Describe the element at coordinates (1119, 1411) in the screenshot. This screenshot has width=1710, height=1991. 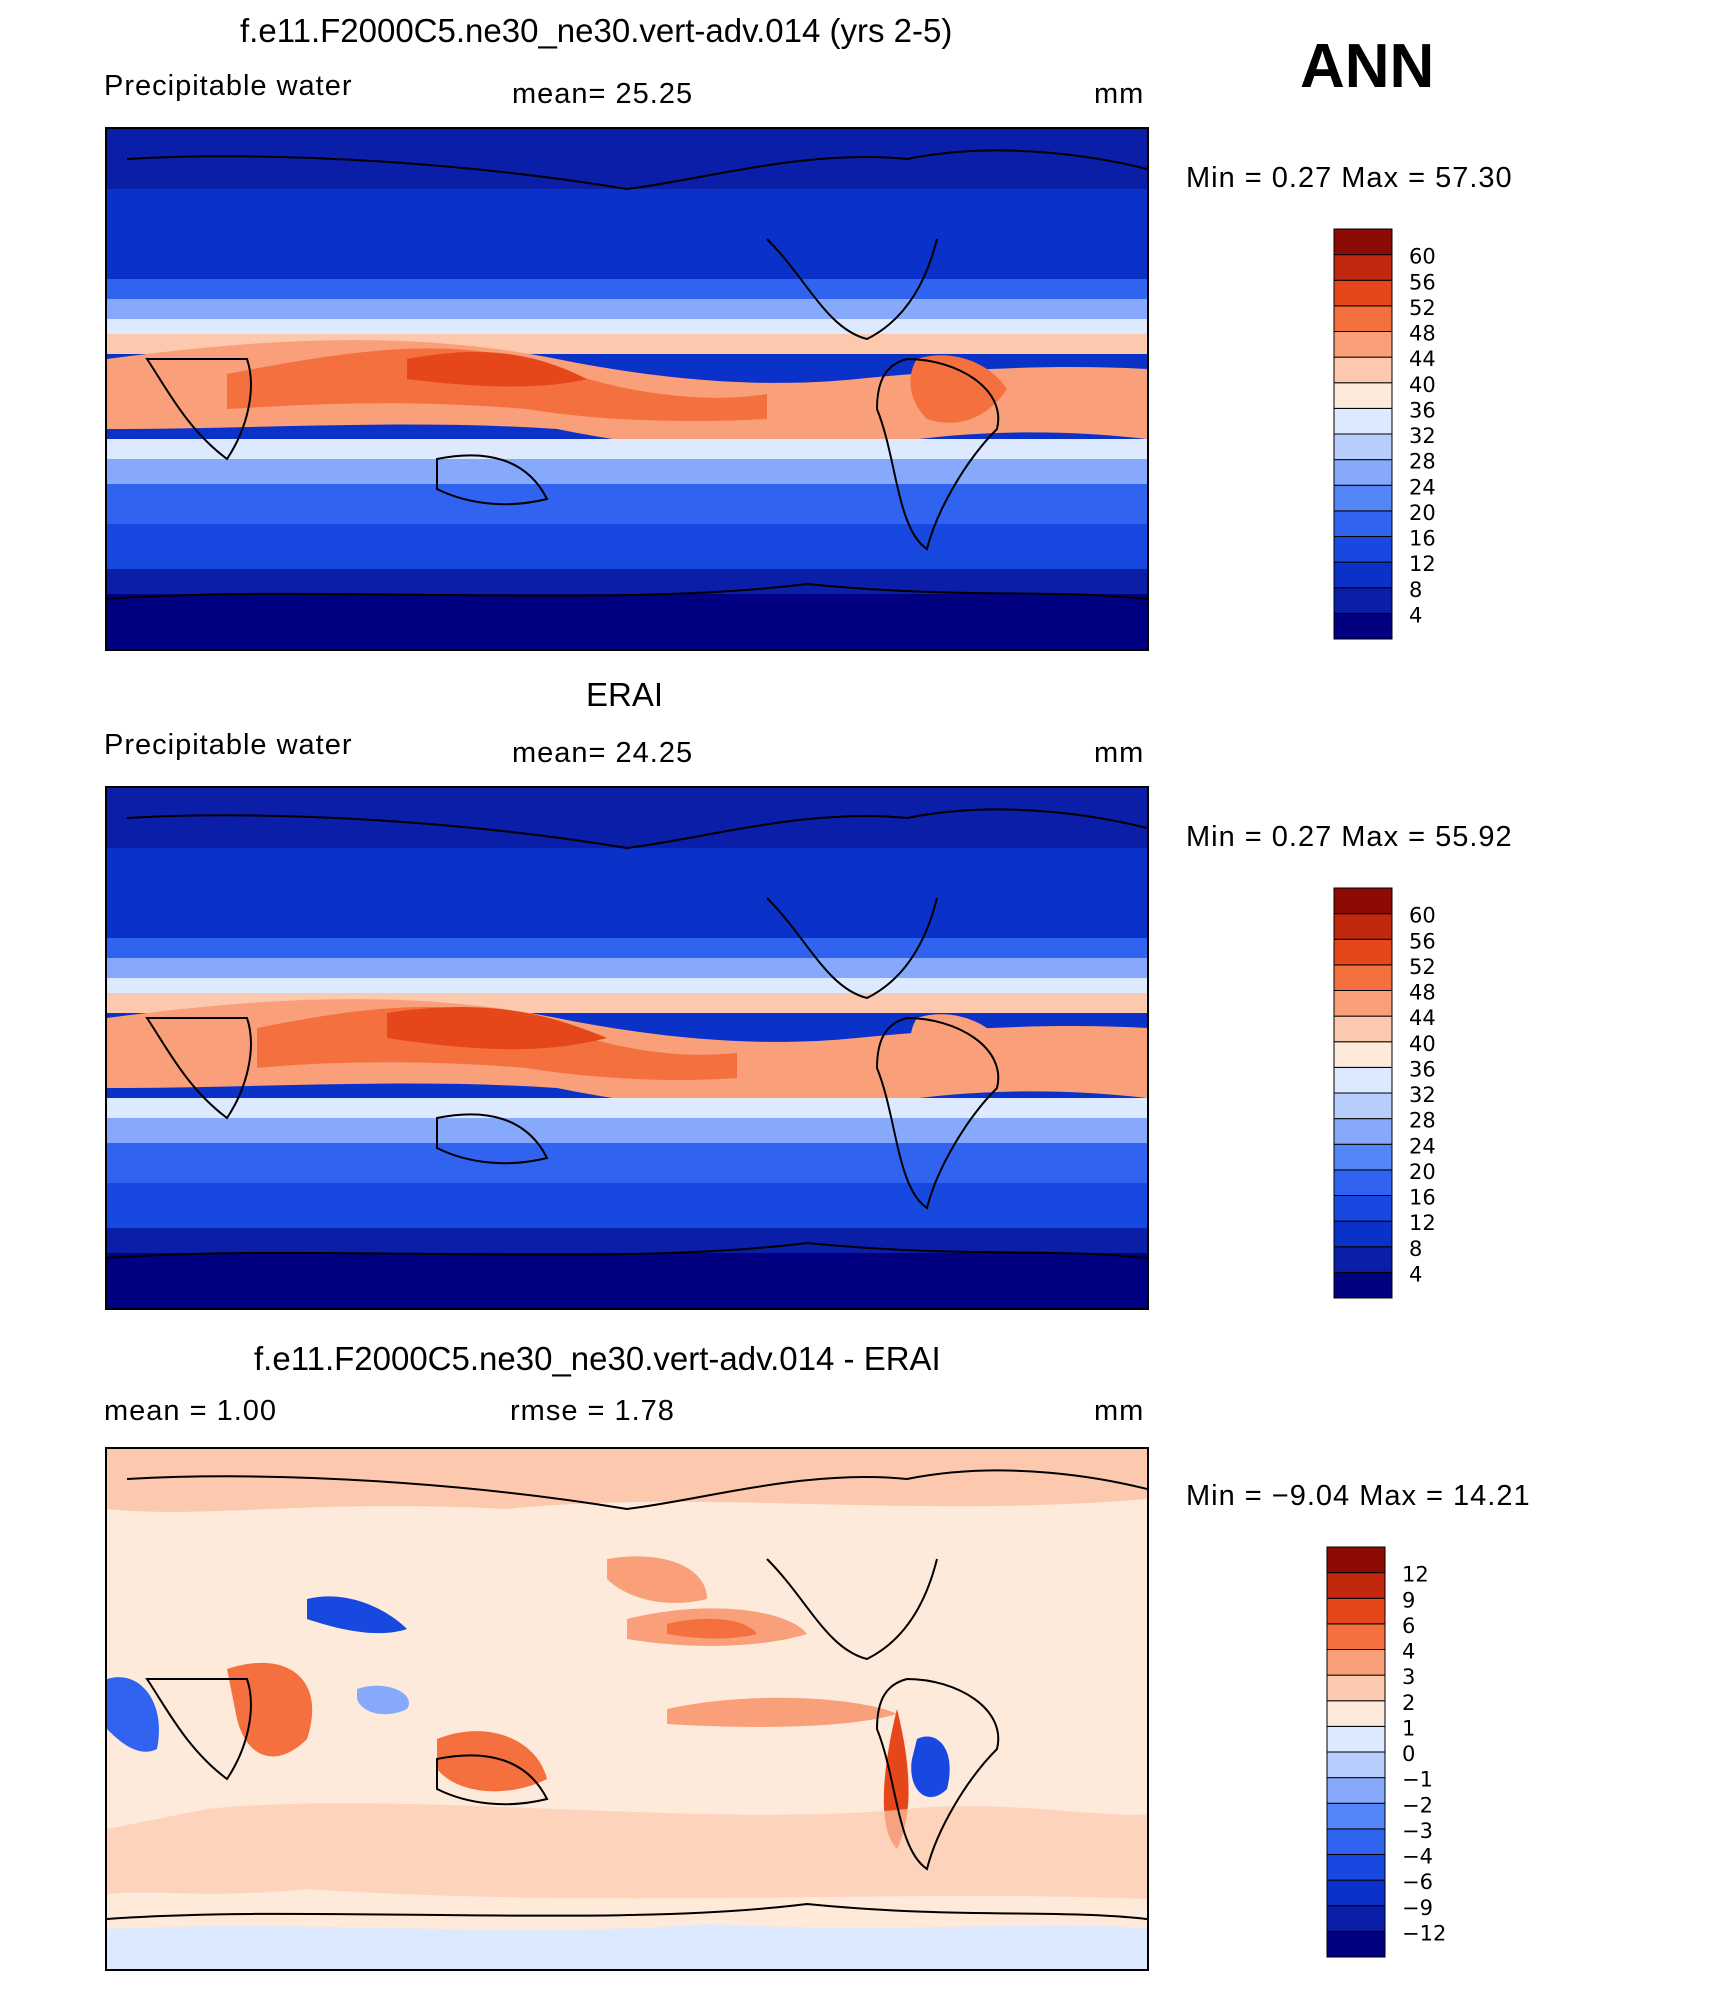
I see `panel-3-units: mm` at that location.